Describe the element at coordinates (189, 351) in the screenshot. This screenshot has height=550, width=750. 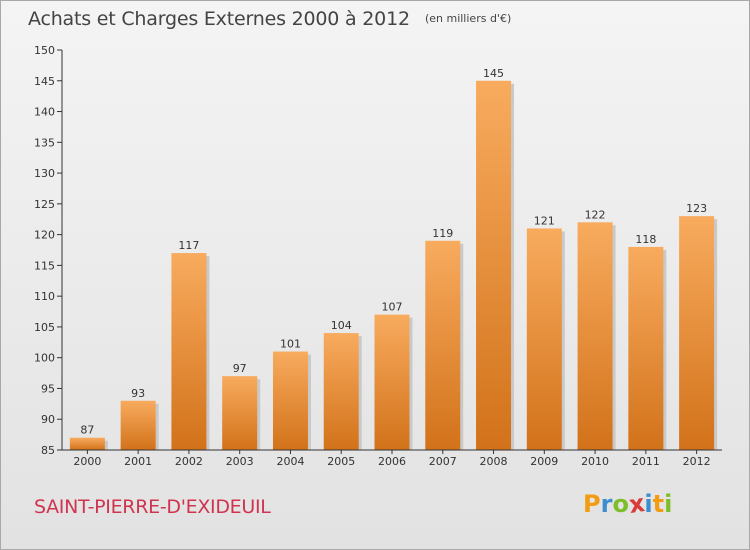
I see `bar-2002` at that location.